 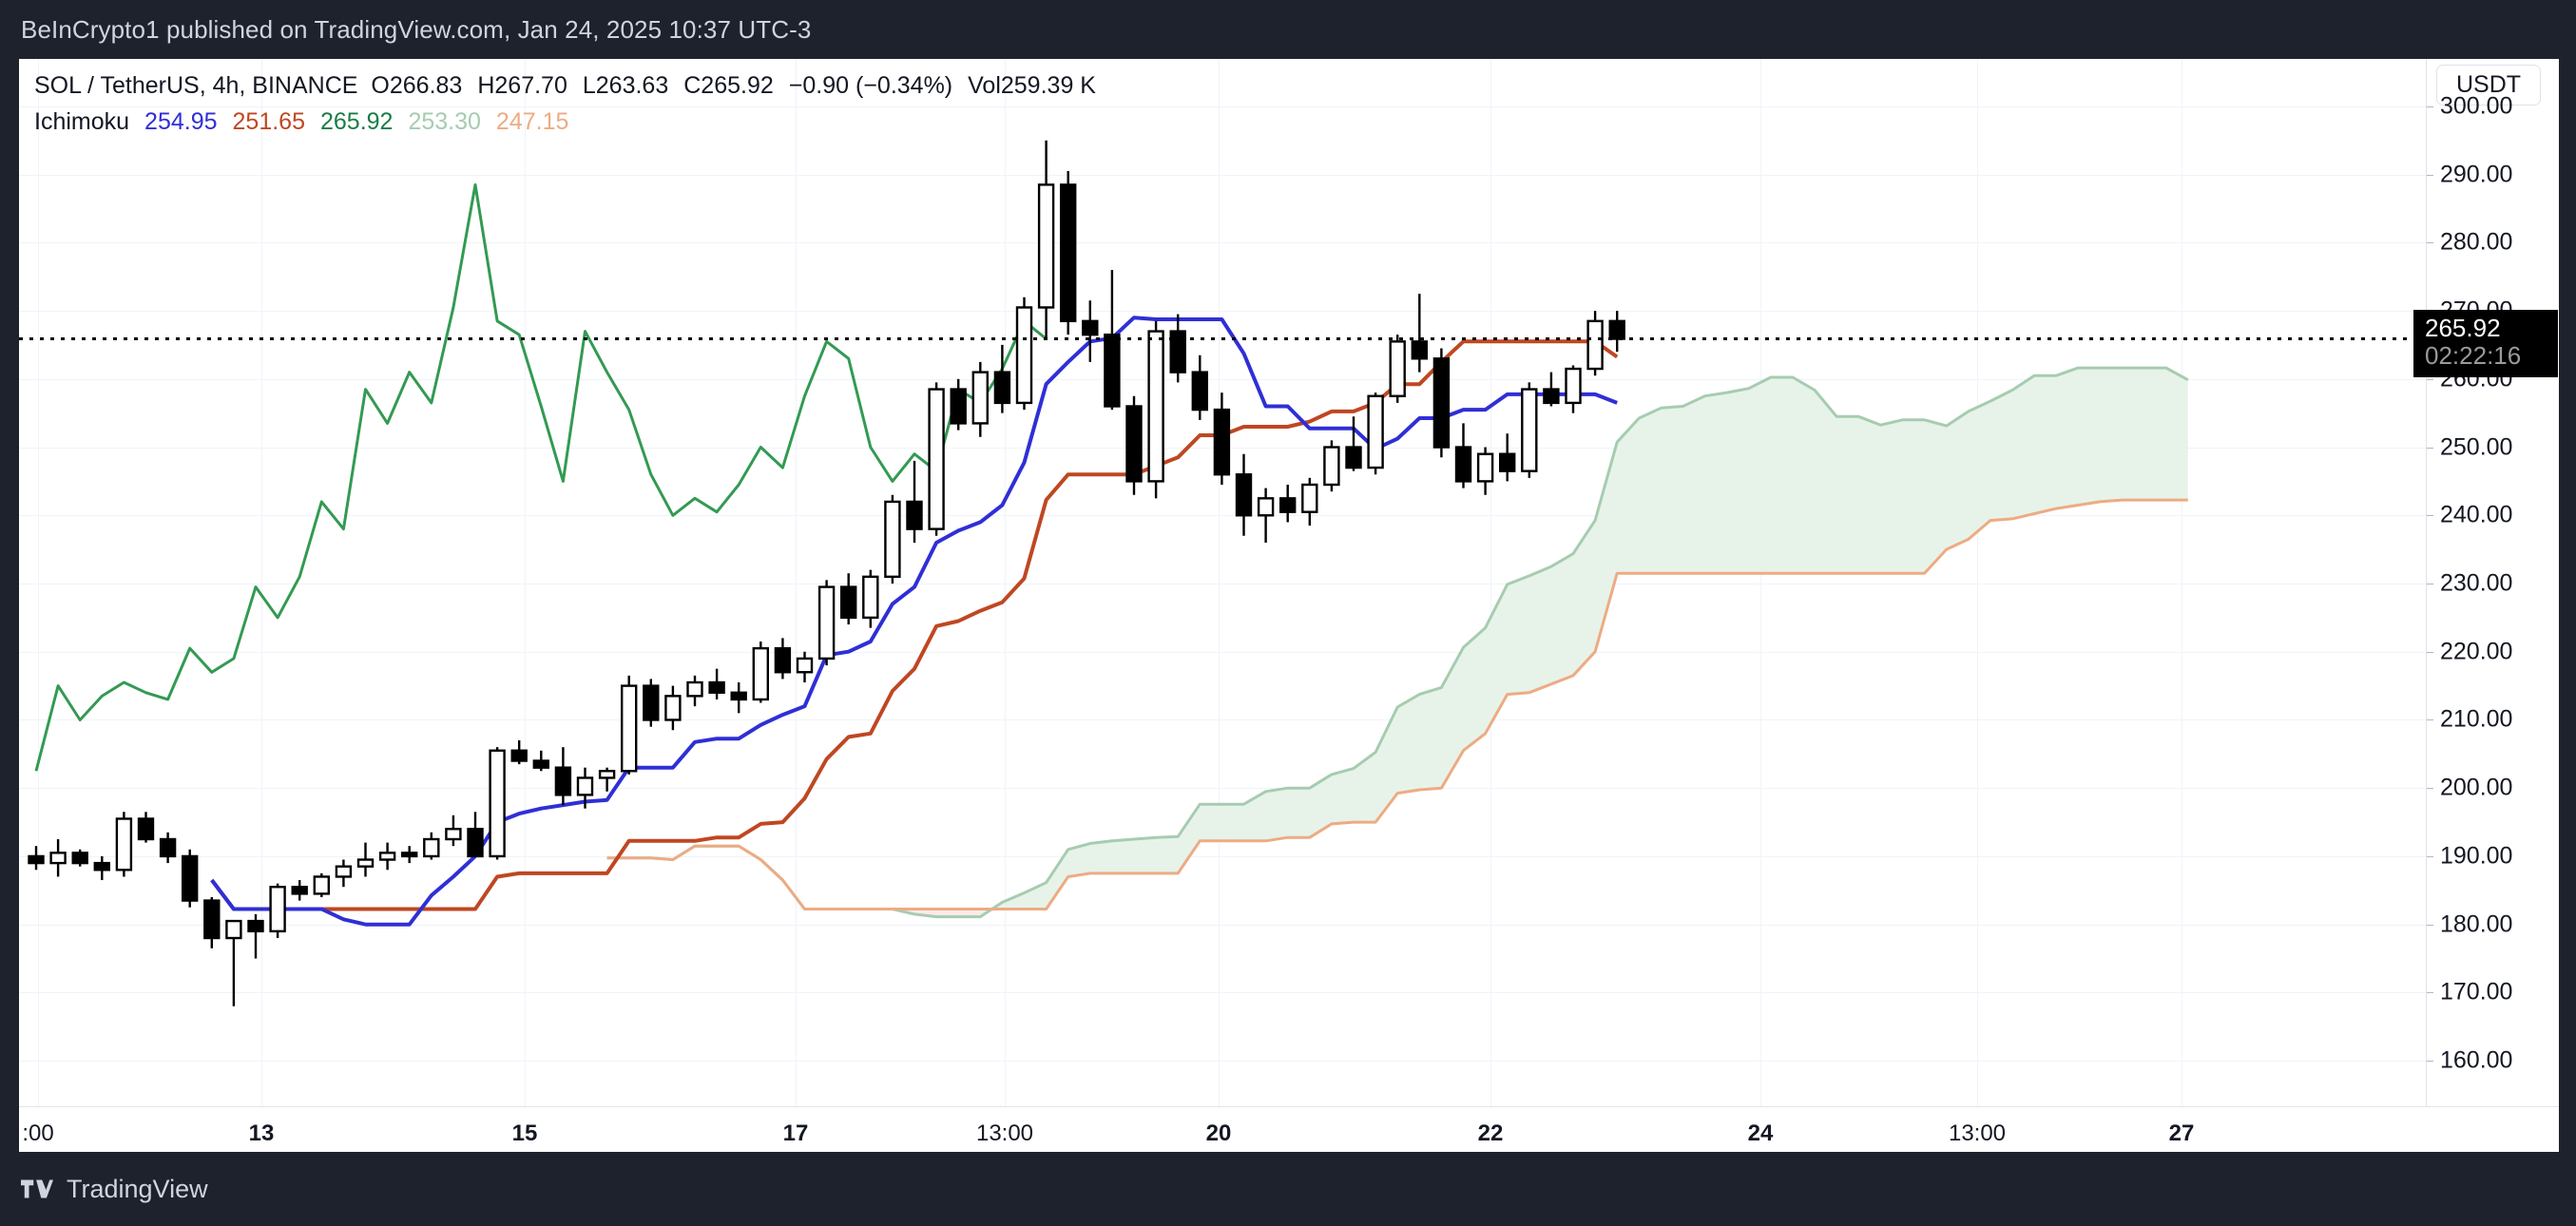 What do you see at coordinates (2488, 85) in the screenshot?
I see `currency-badge: USDT` at bounding box center [2488, 85].